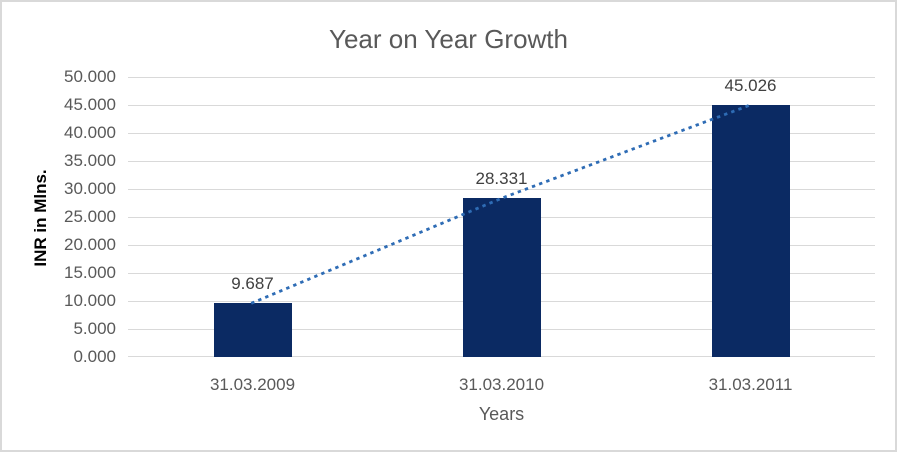 The height and width of the screenshot is (452, 897). What do you see at coordinates (90, 104) in the screenshot?
I see `y-tick-label: 45.000` at bounding box center [90, 104].